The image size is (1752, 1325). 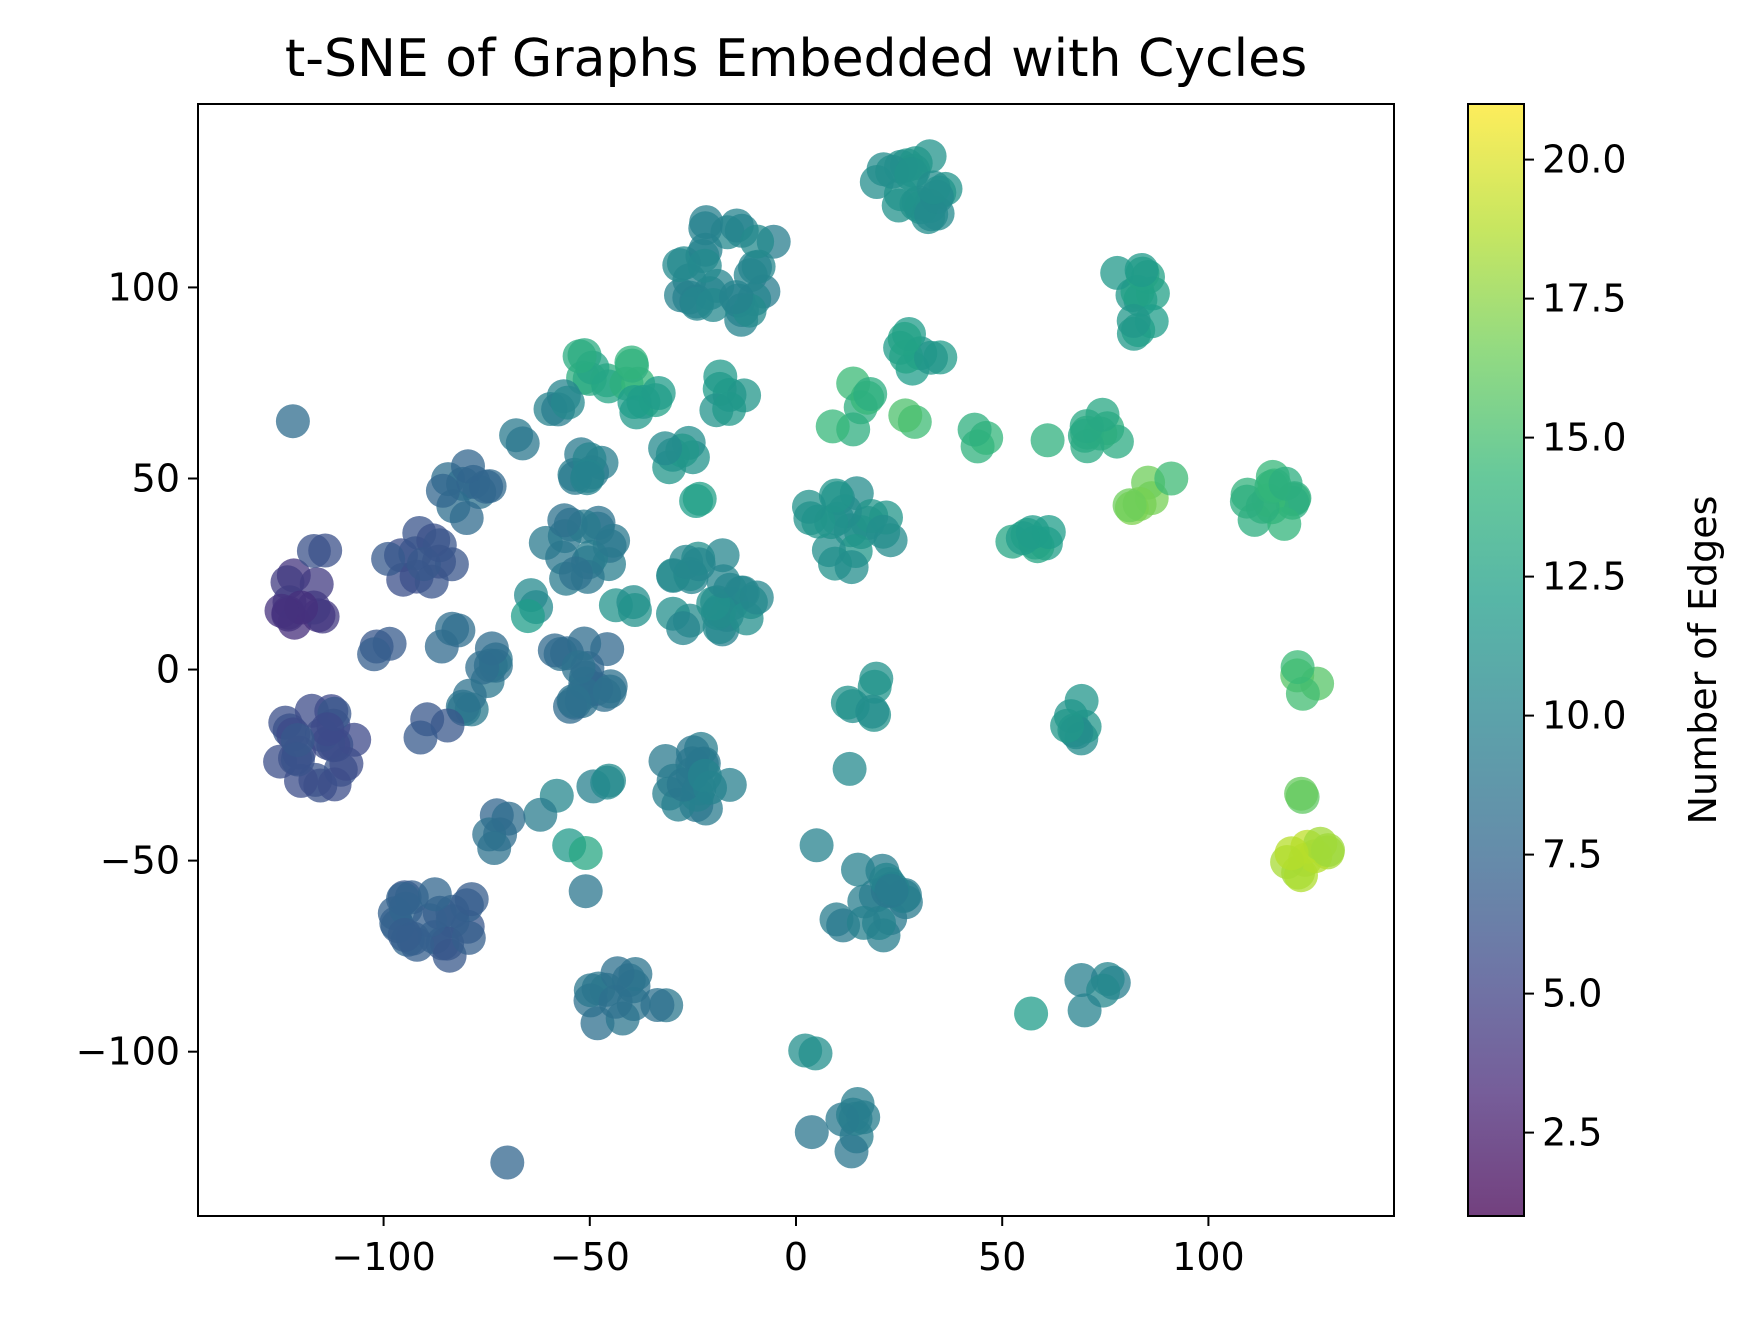 I want to click on colorbar-tick-label: 12.5, so click(x=1584, y=577).